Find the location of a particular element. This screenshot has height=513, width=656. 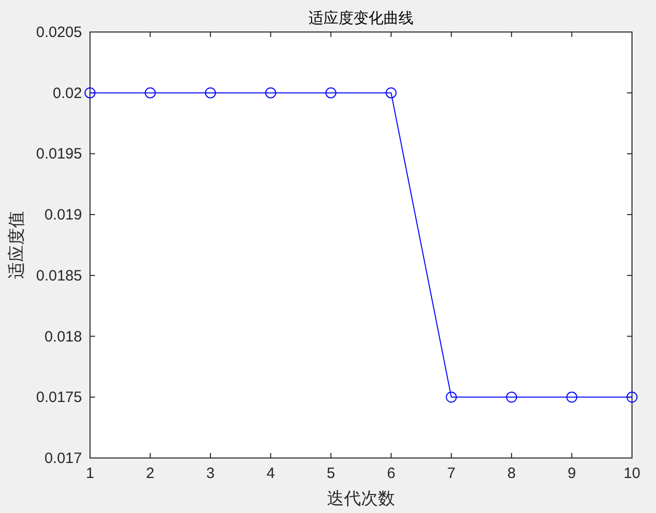

x-tick-label: 6 is located at coordinates (391, 473).